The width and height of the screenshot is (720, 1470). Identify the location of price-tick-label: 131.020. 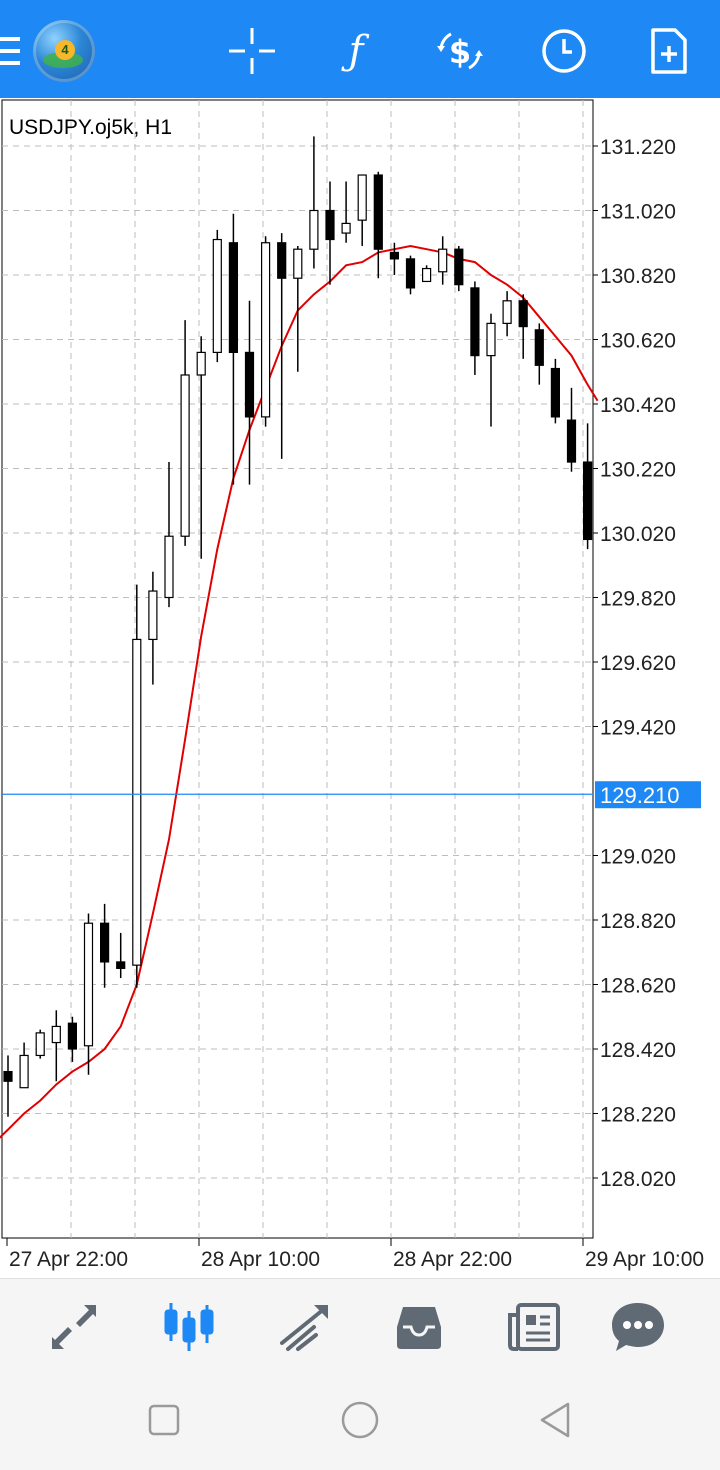
(638, 212).